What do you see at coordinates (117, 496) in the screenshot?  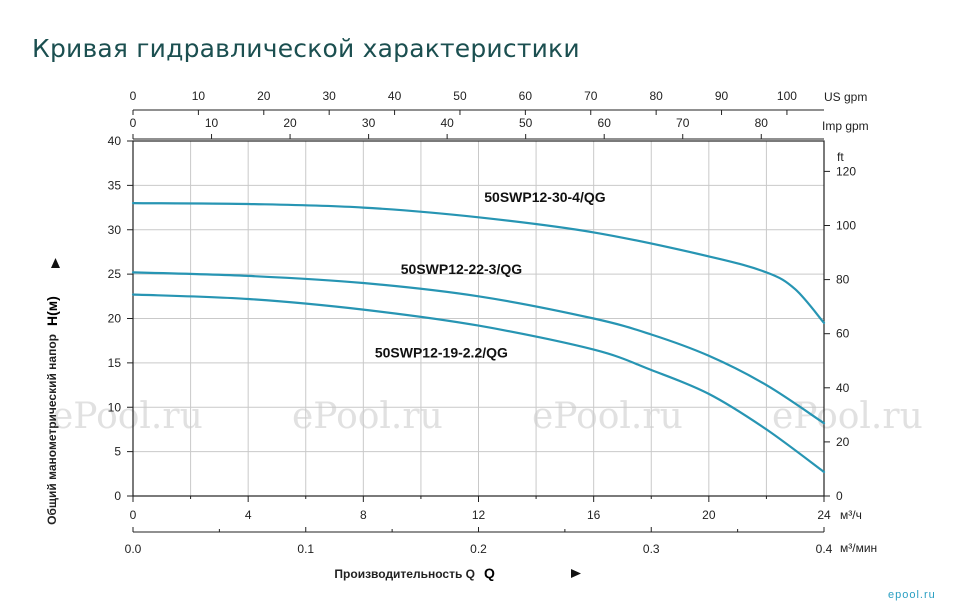 I see `y-tick-label: 0` at bounding box center [117, 496].